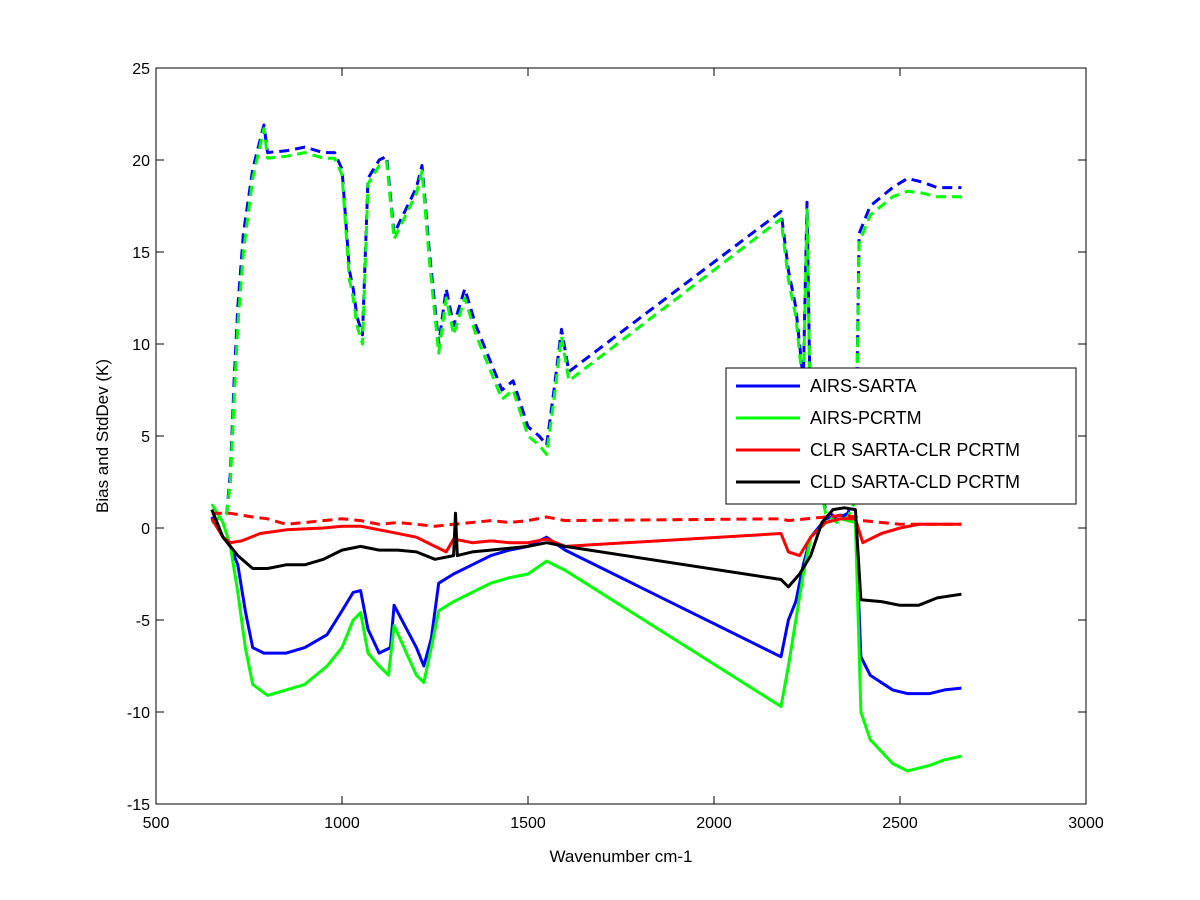 This screenshot has height=900, width=1200. What do you see at coordinates (528, 823) in the screenshot?
I see `x-tick-label: 1500` at bounding box center [528, 823].